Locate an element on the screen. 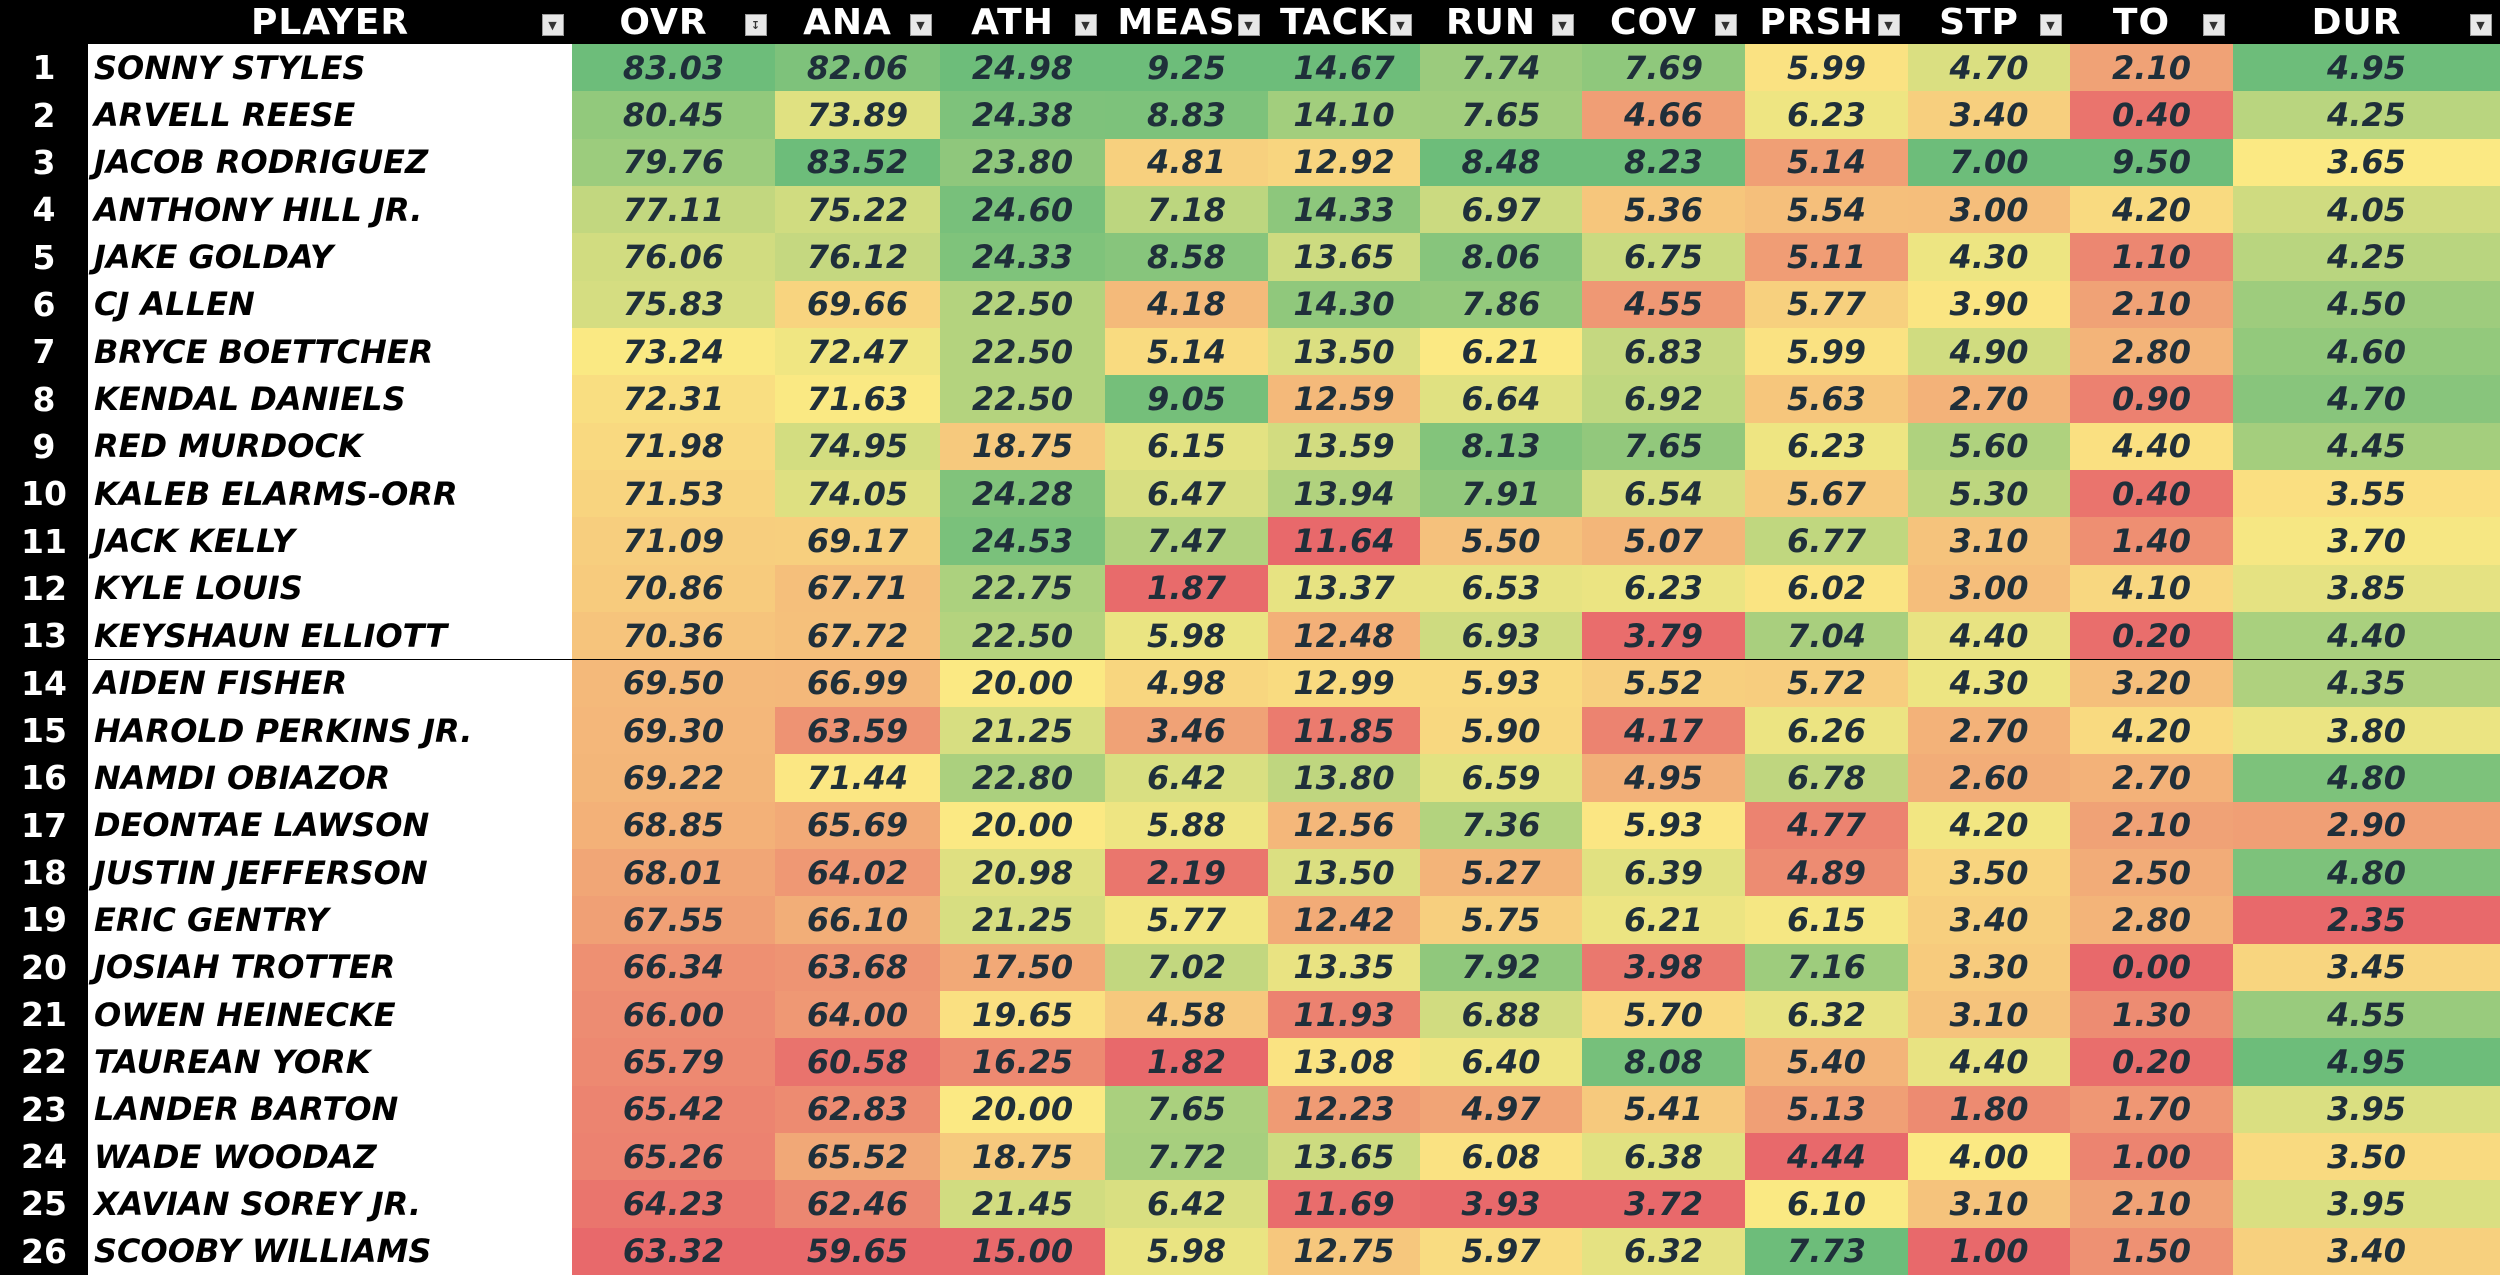 This screenshot has height=1275, width=2500. stat-cell-tack: 14.67 is located at coordinates (1344, 68).